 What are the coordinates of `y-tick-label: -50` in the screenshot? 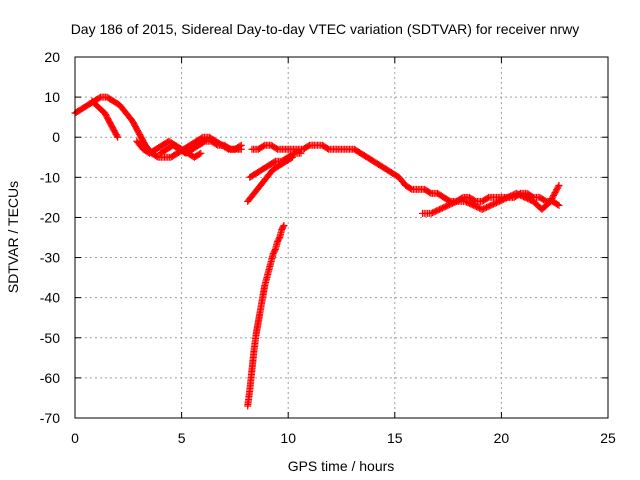 It's located at (50, 338).